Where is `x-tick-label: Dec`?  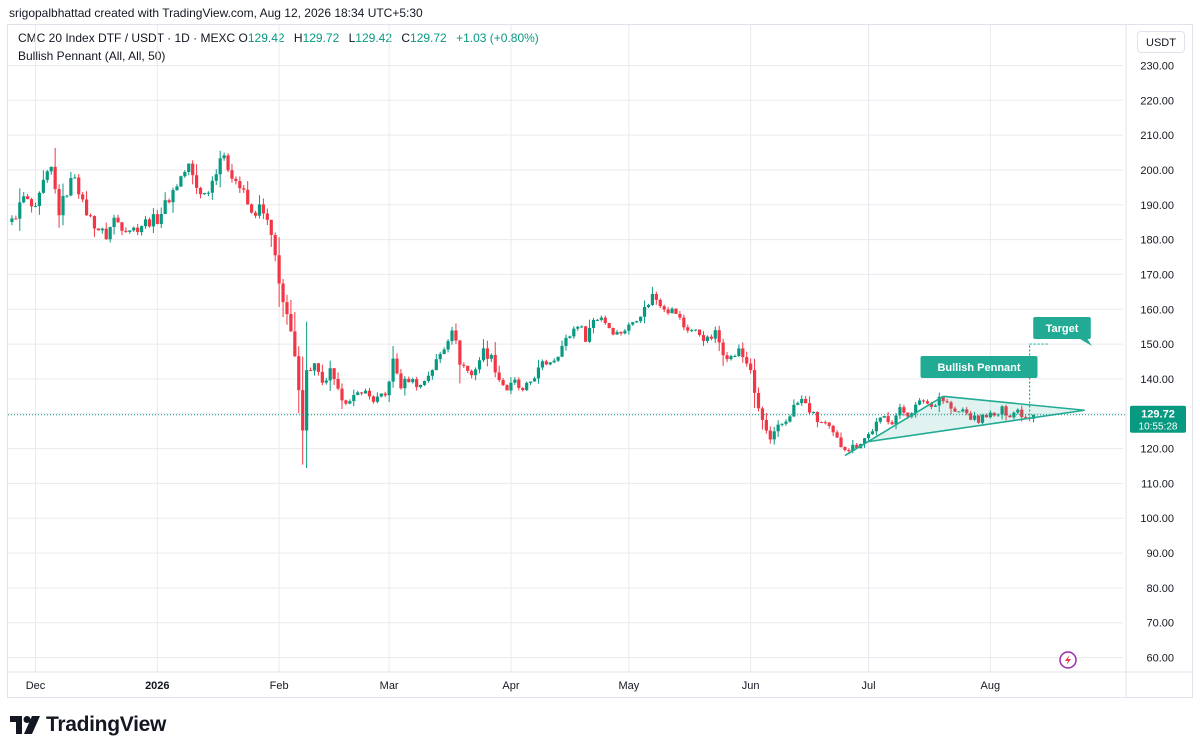 x-tick-label: Dec is located at coordinates (36, 686).